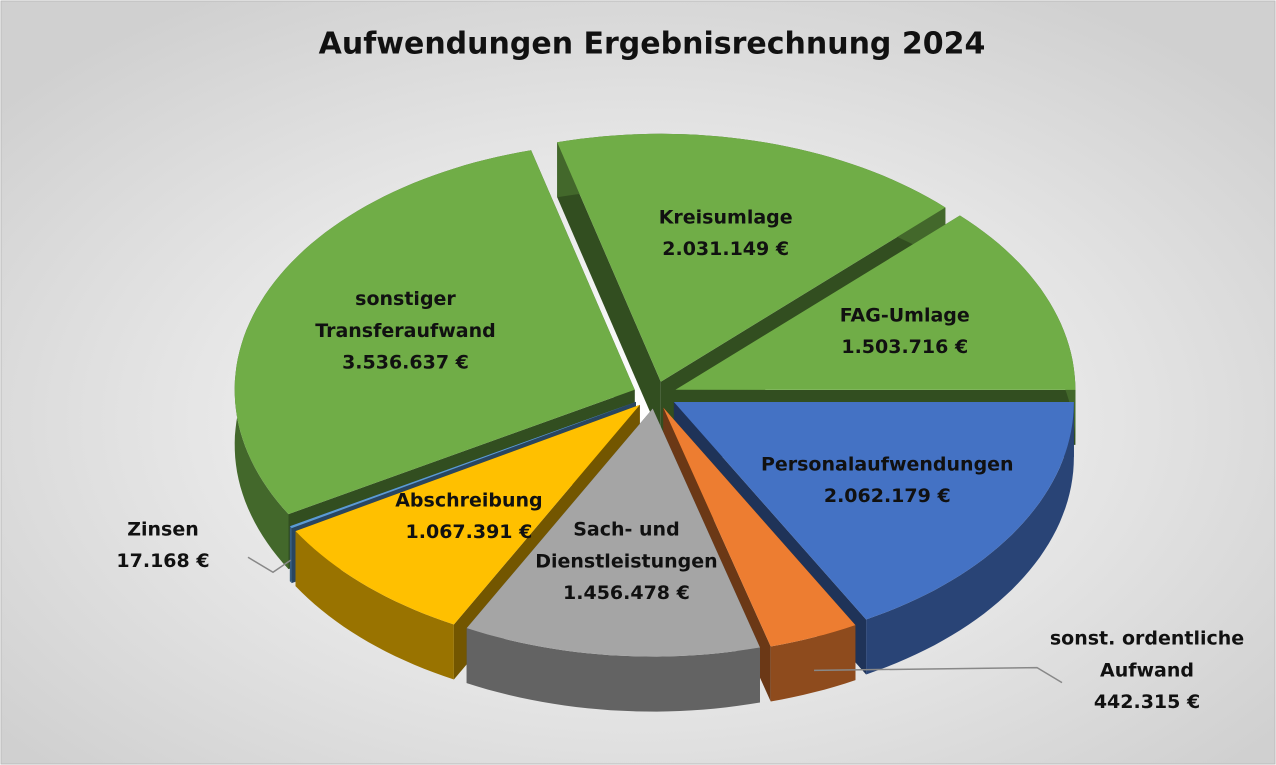  I want to click on value-label: 1.067.391 €, so click(469, 532).